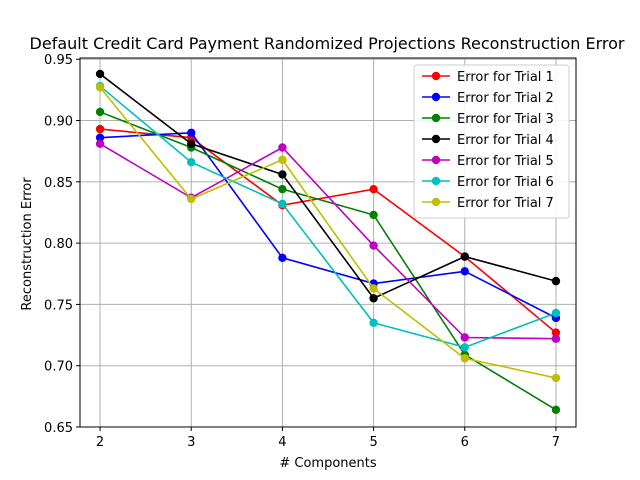 The height and width of the screenshot is (480, 640). I want to click on legend-label: Error for Trial 4, so click(505, 140).